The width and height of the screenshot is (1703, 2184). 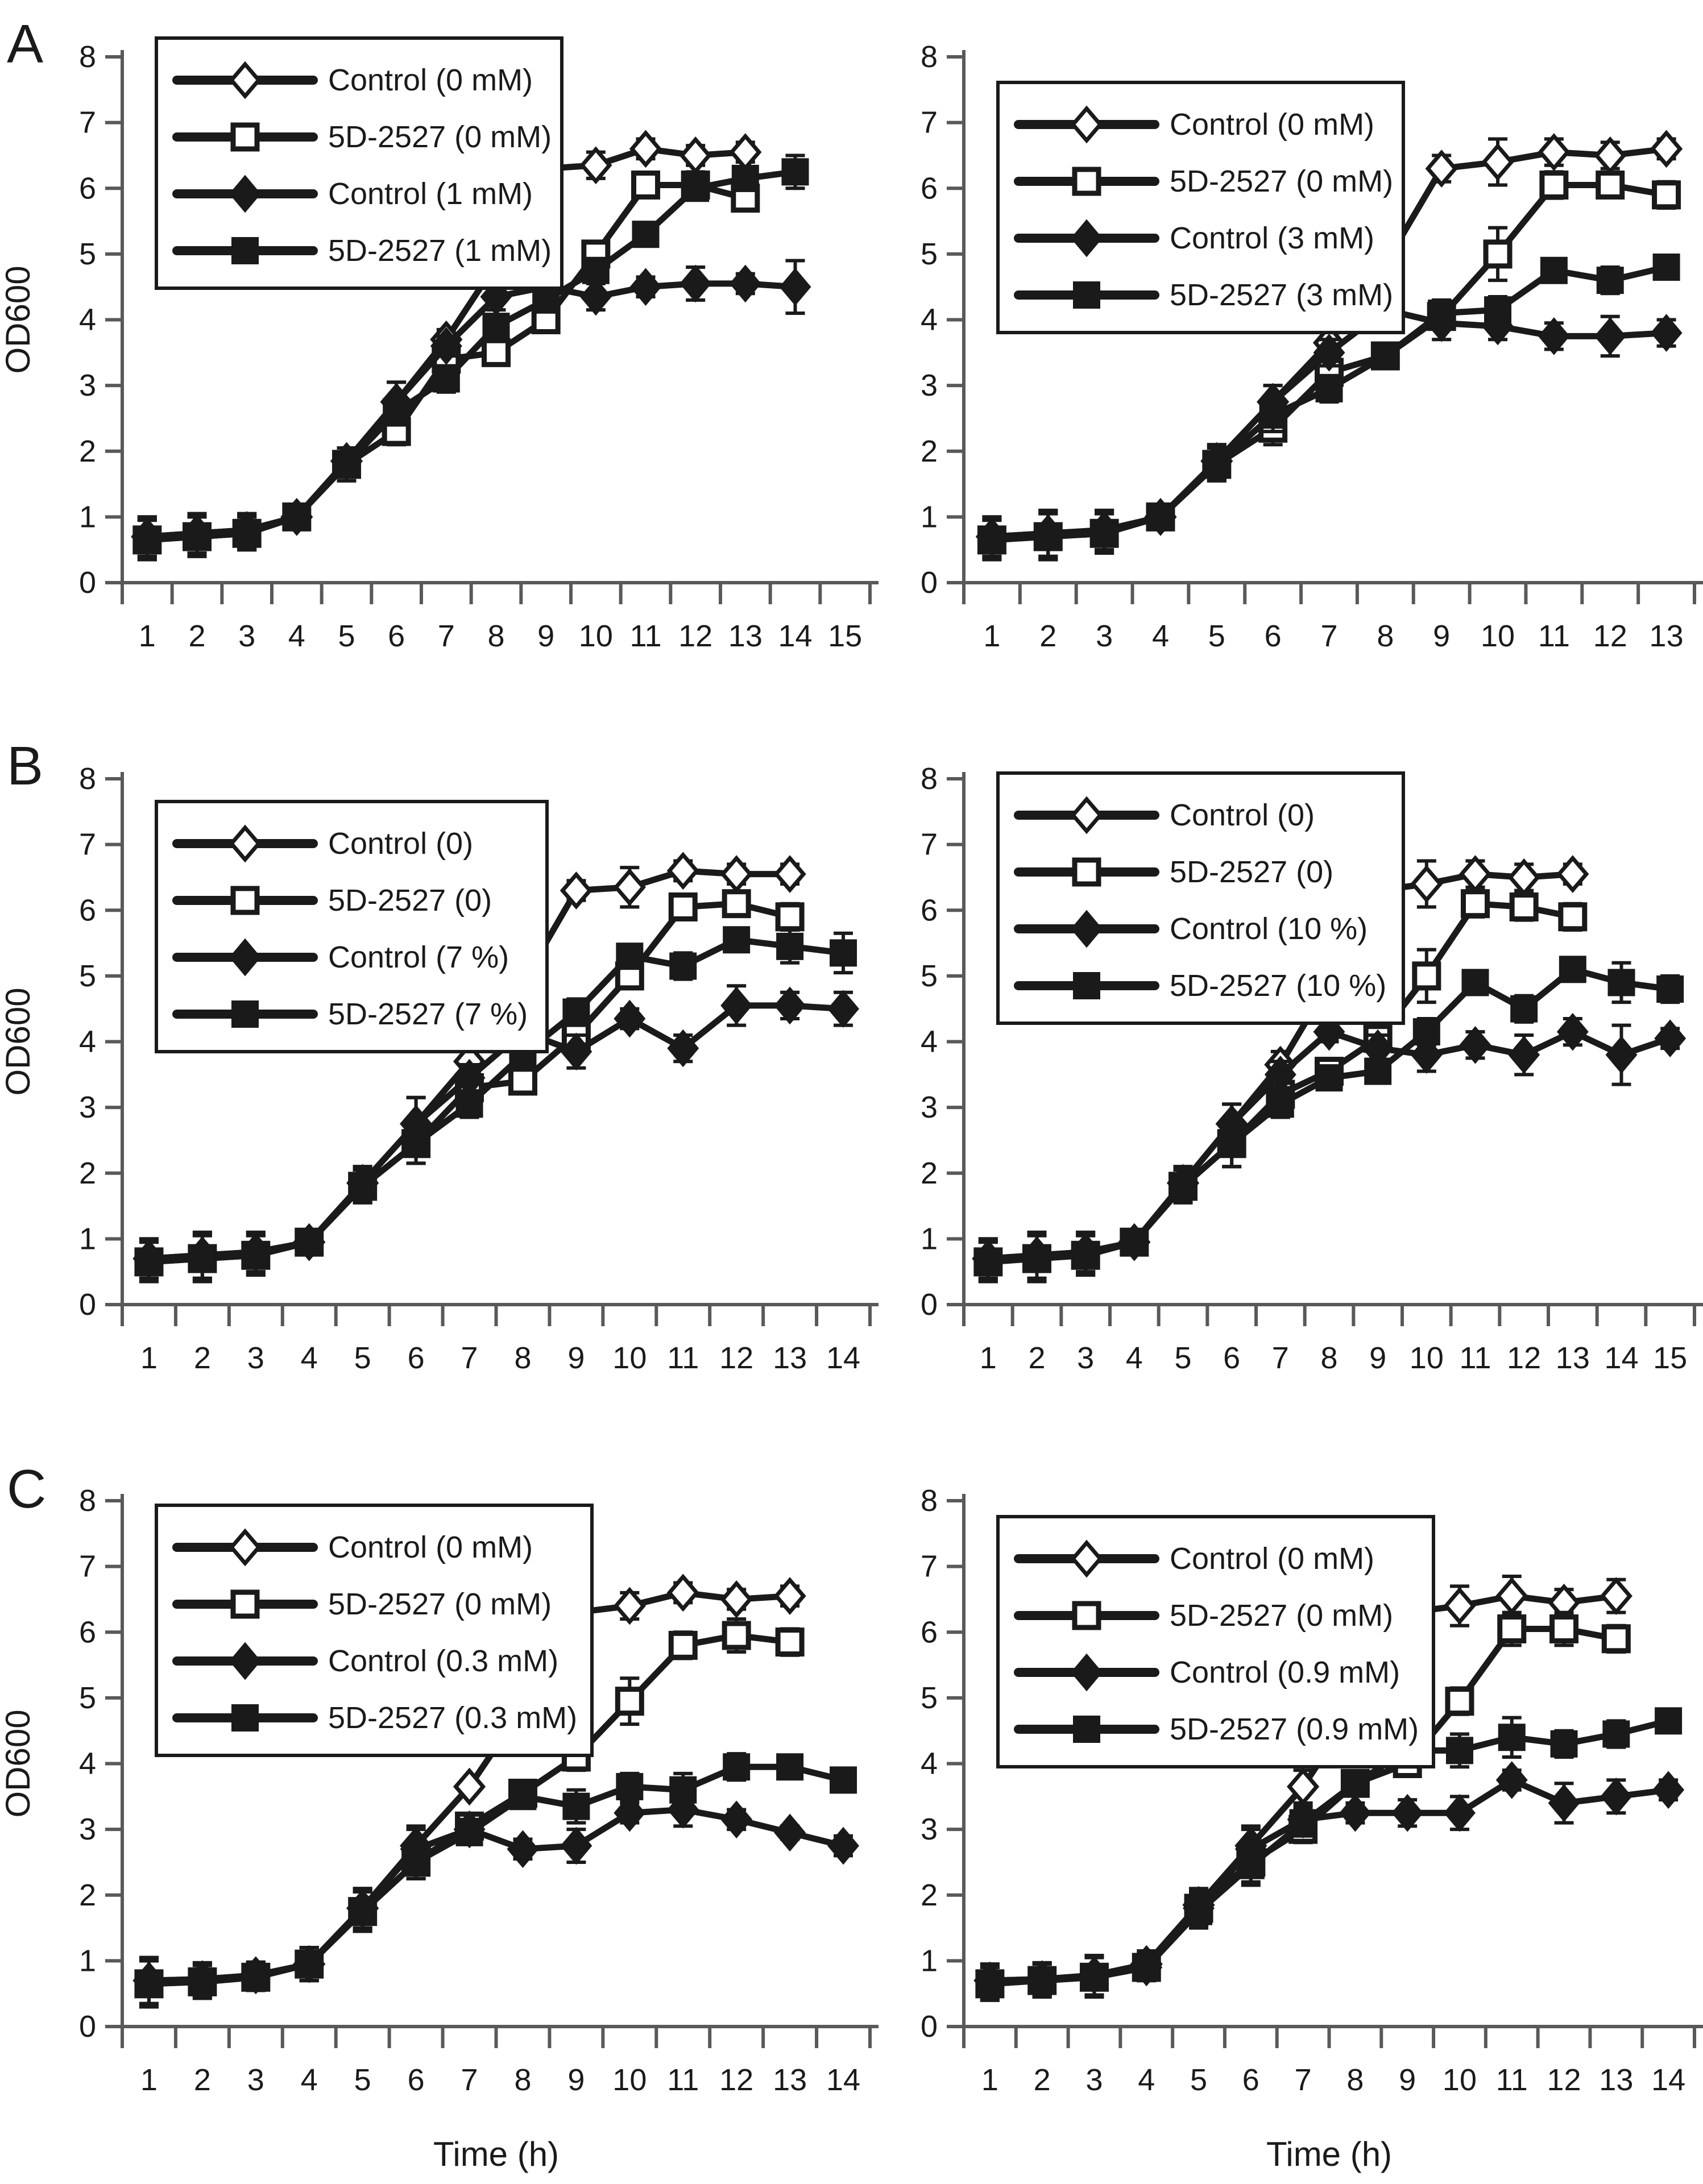 What do you see at coordinates (843, 1358) in the screenshot?
I see `x-tick-label: 14` at bounding box center [843, 1358].